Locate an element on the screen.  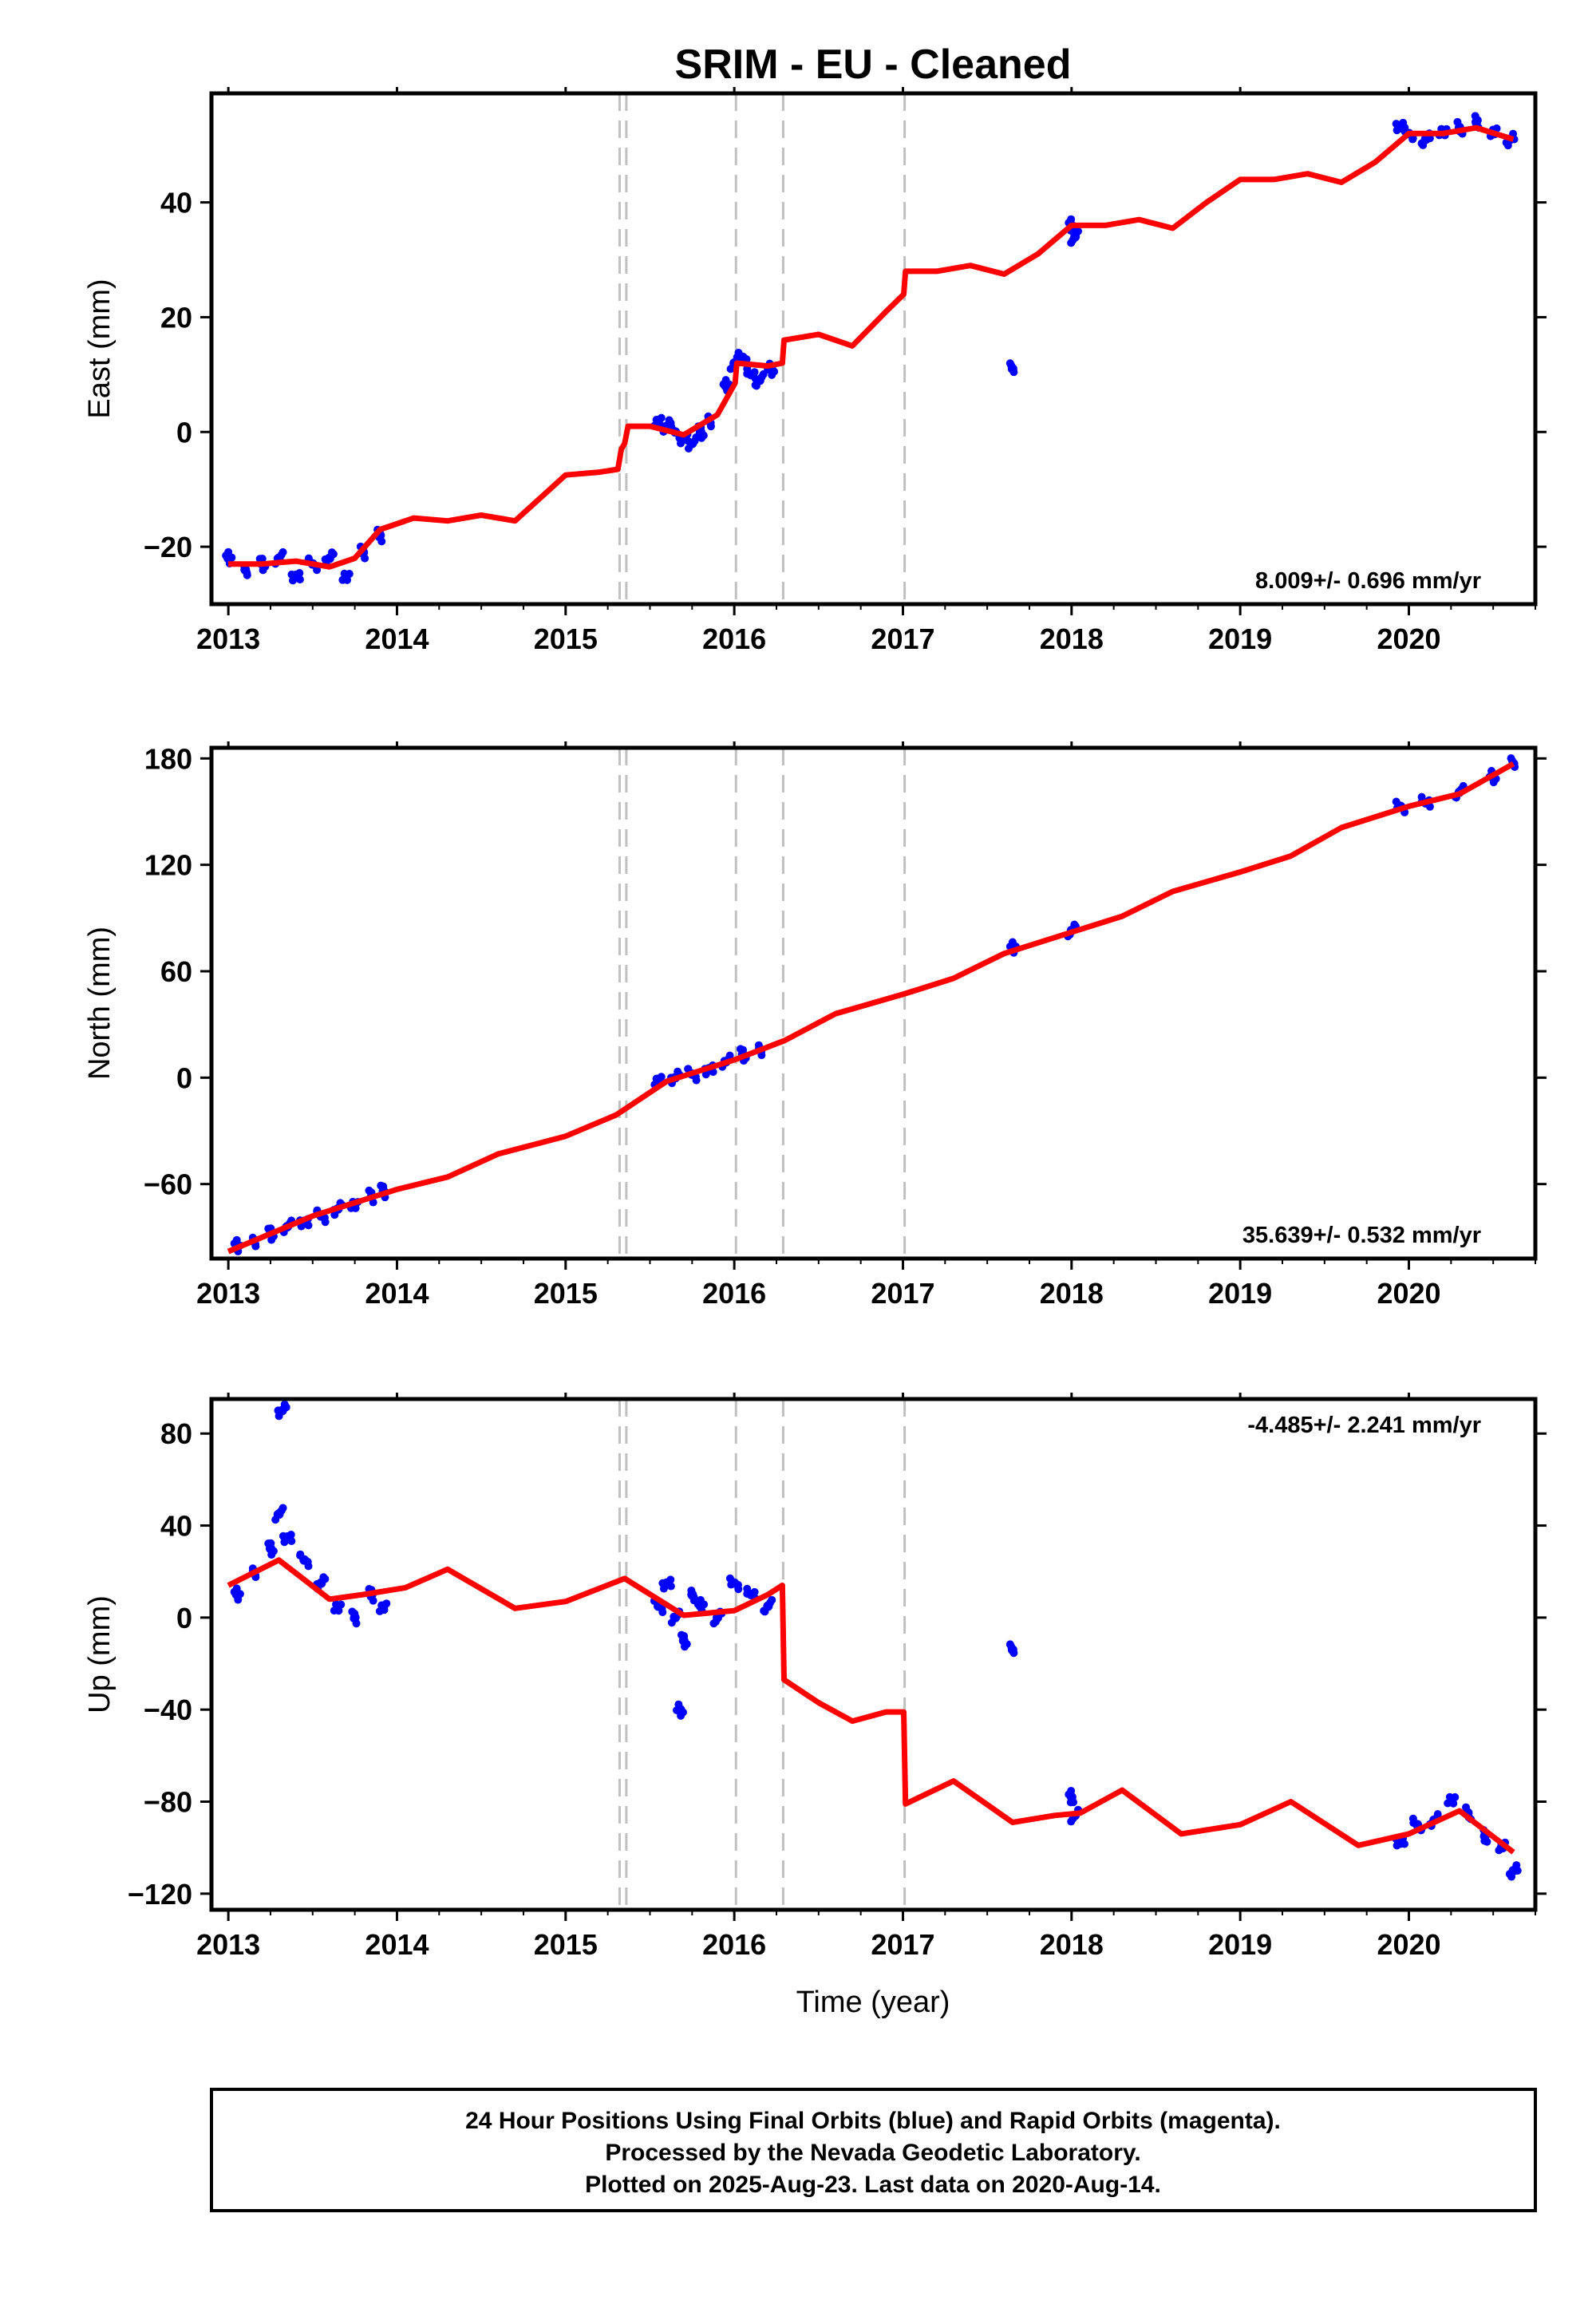
up-xtick-label: 2020 is located at coordinates (1408, 1944).